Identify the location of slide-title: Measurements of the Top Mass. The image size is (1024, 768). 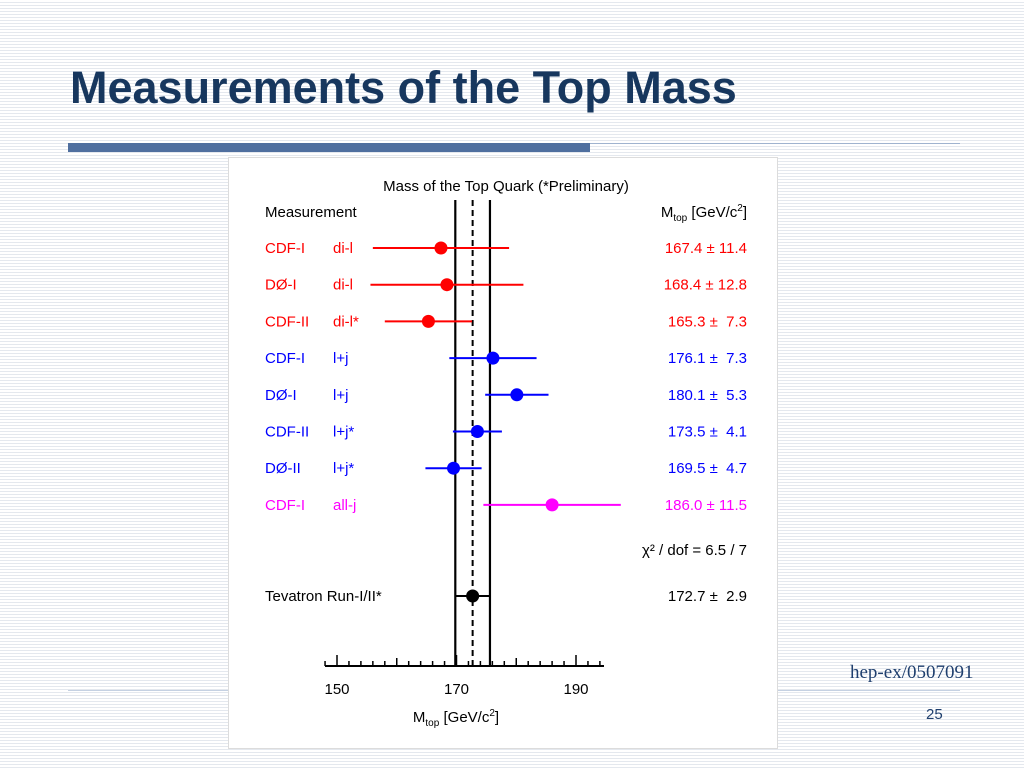
(403, 87).